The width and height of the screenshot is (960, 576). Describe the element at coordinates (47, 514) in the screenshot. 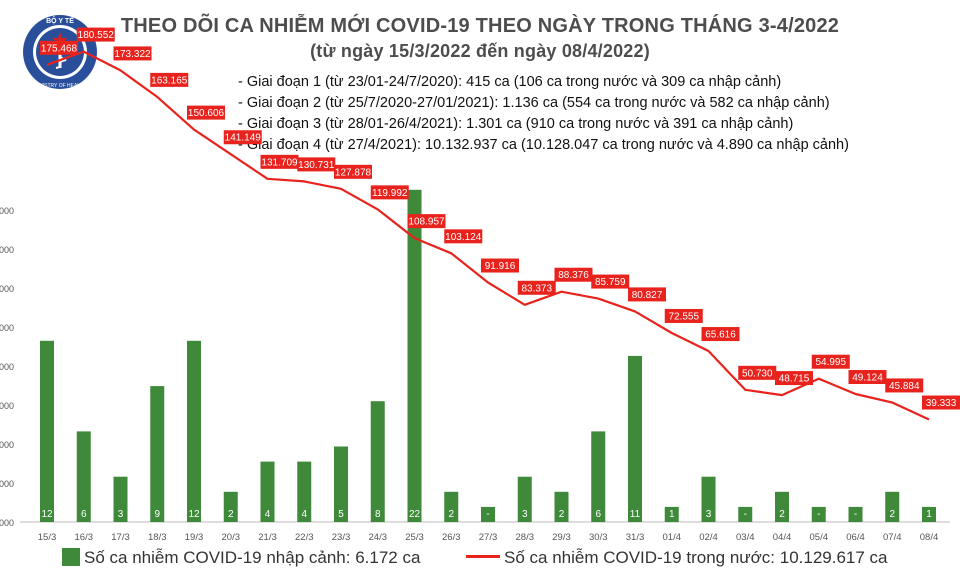

I see `import-case-bar-label: 12` at that location.